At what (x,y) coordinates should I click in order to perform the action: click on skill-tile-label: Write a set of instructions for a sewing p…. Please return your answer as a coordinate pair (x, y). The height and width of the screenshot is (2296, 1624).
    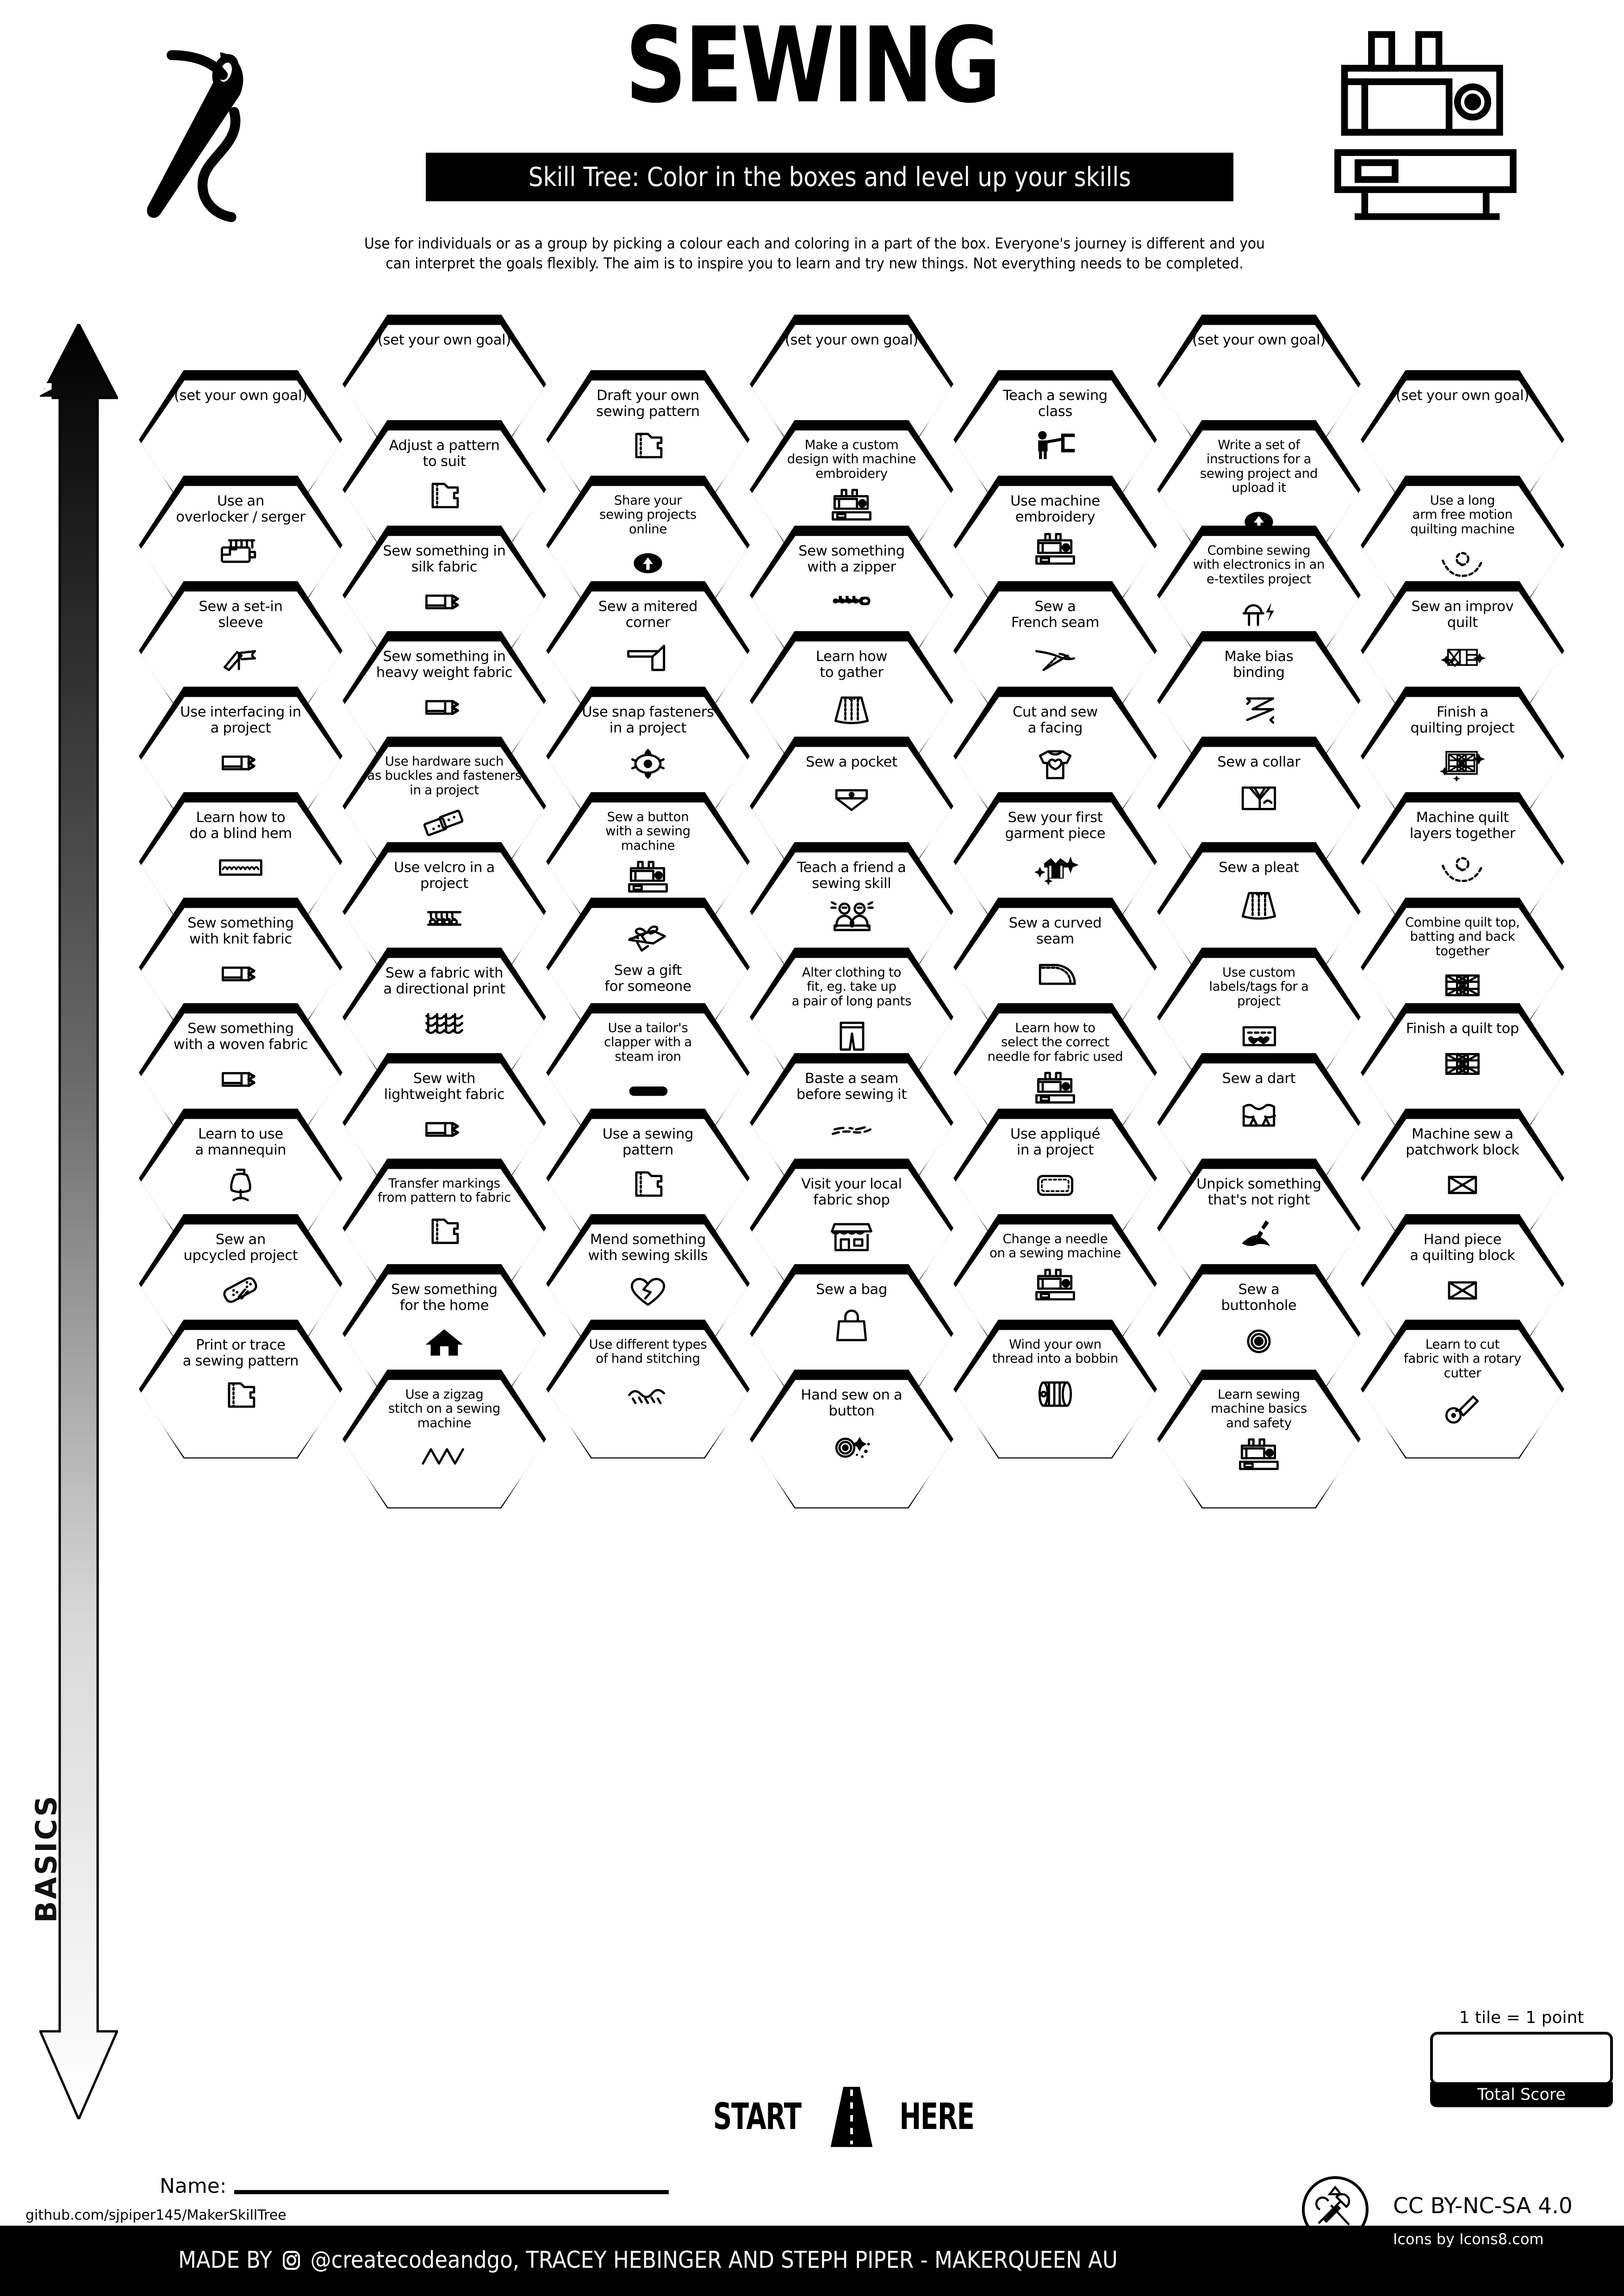
    Looking at the image, I should click on (1259, 467).